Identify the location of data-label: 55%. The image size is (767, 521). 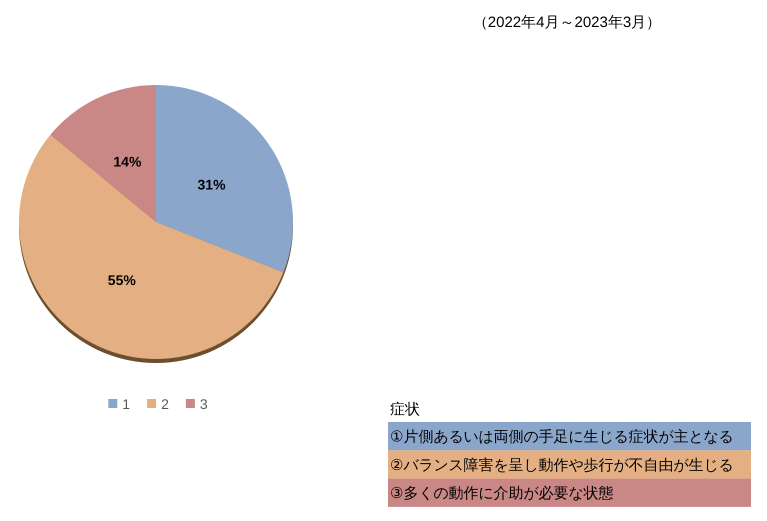
(122, 280).